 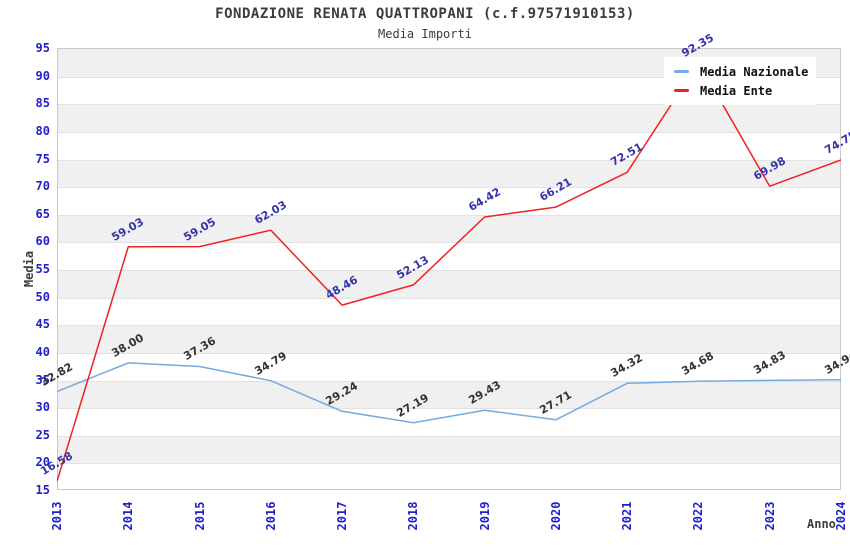 What do you see at coordinates (698, 516) in the screenshot?
I see `x-tick-label: 2022` at bounding box center [698, 516].